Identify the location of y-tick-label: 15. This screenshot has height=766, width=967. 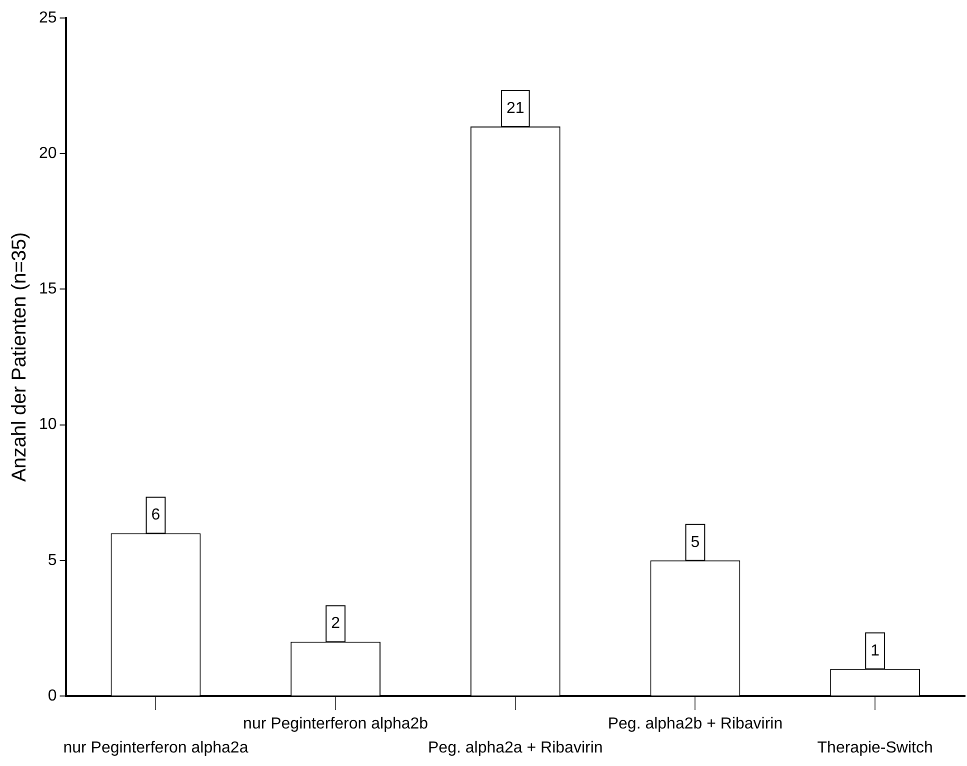
(48, 289).